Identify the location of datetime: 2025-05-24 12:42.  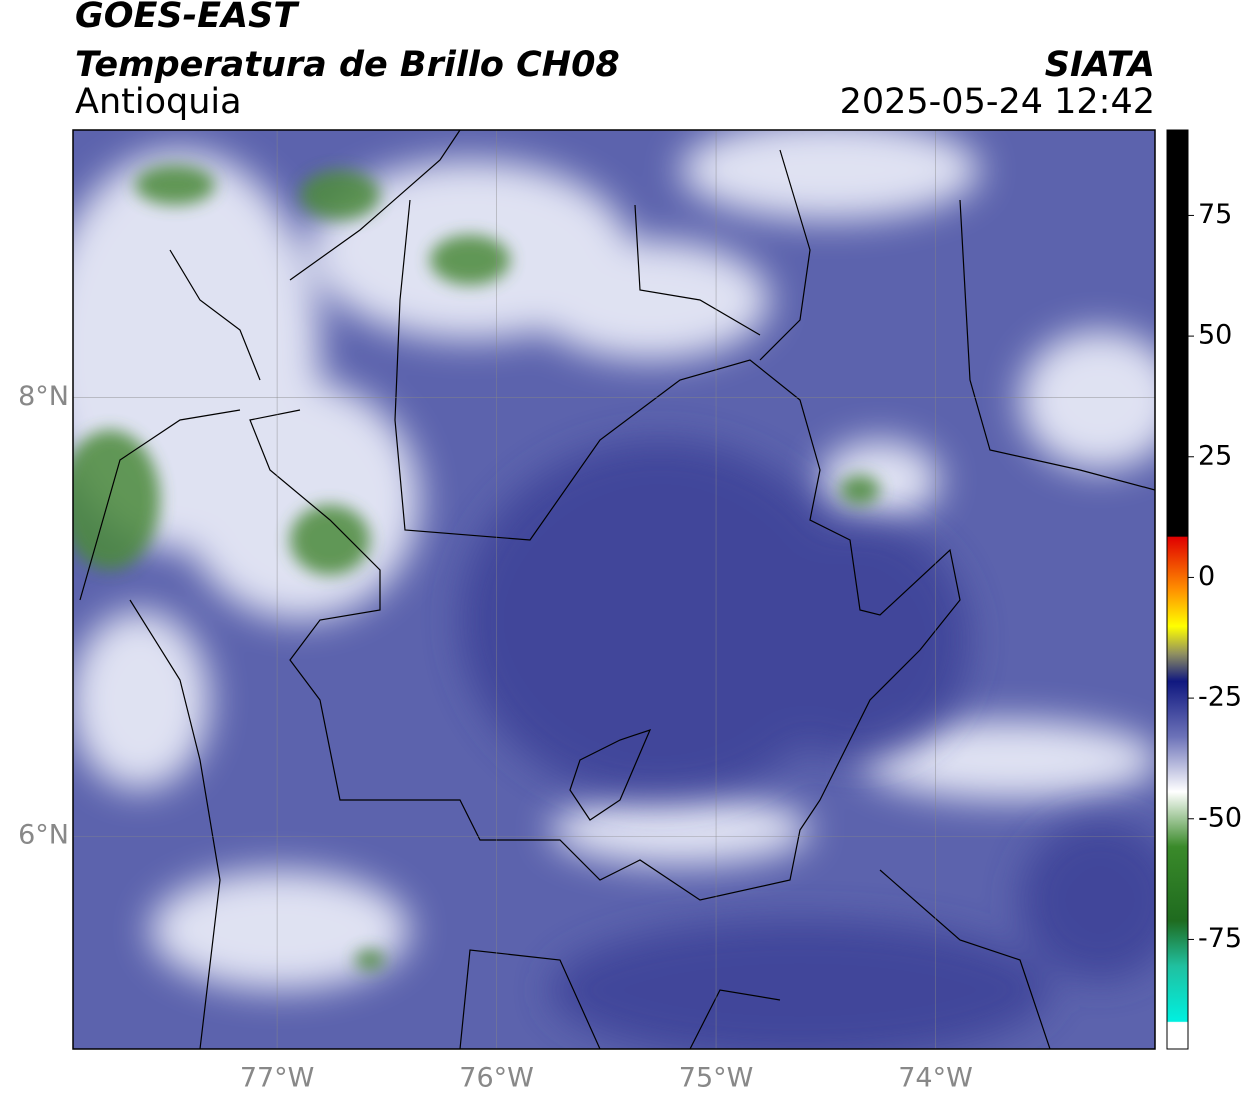
(997, 102).